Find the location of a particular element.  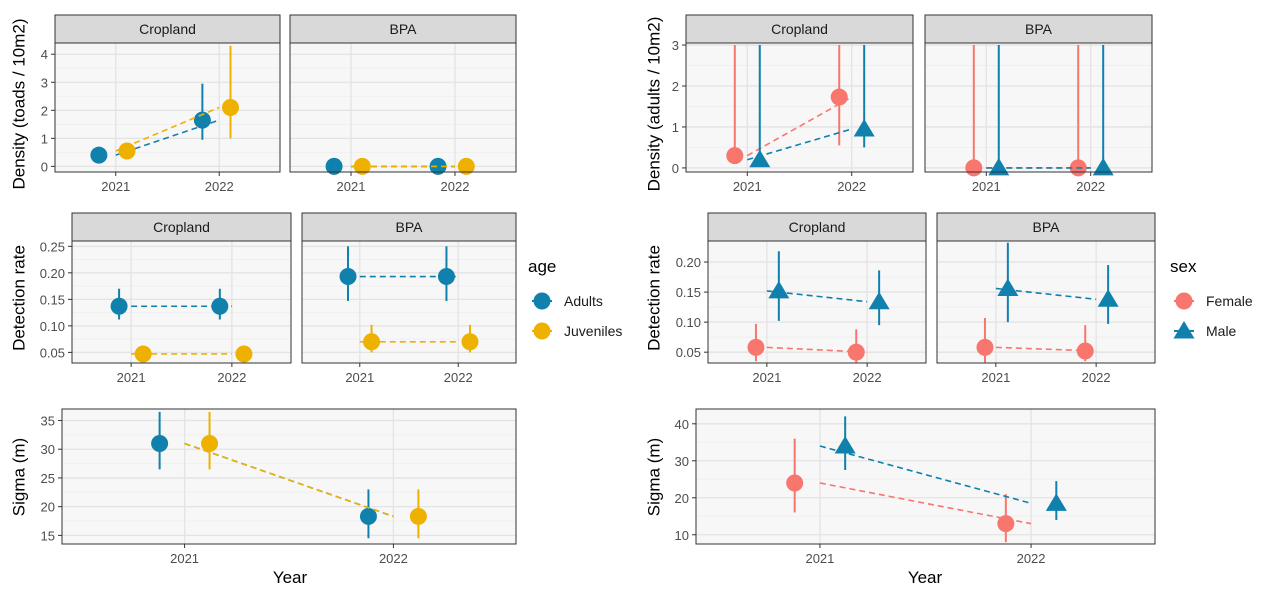

legend-item: Adults is located at coordinates (567, 301).